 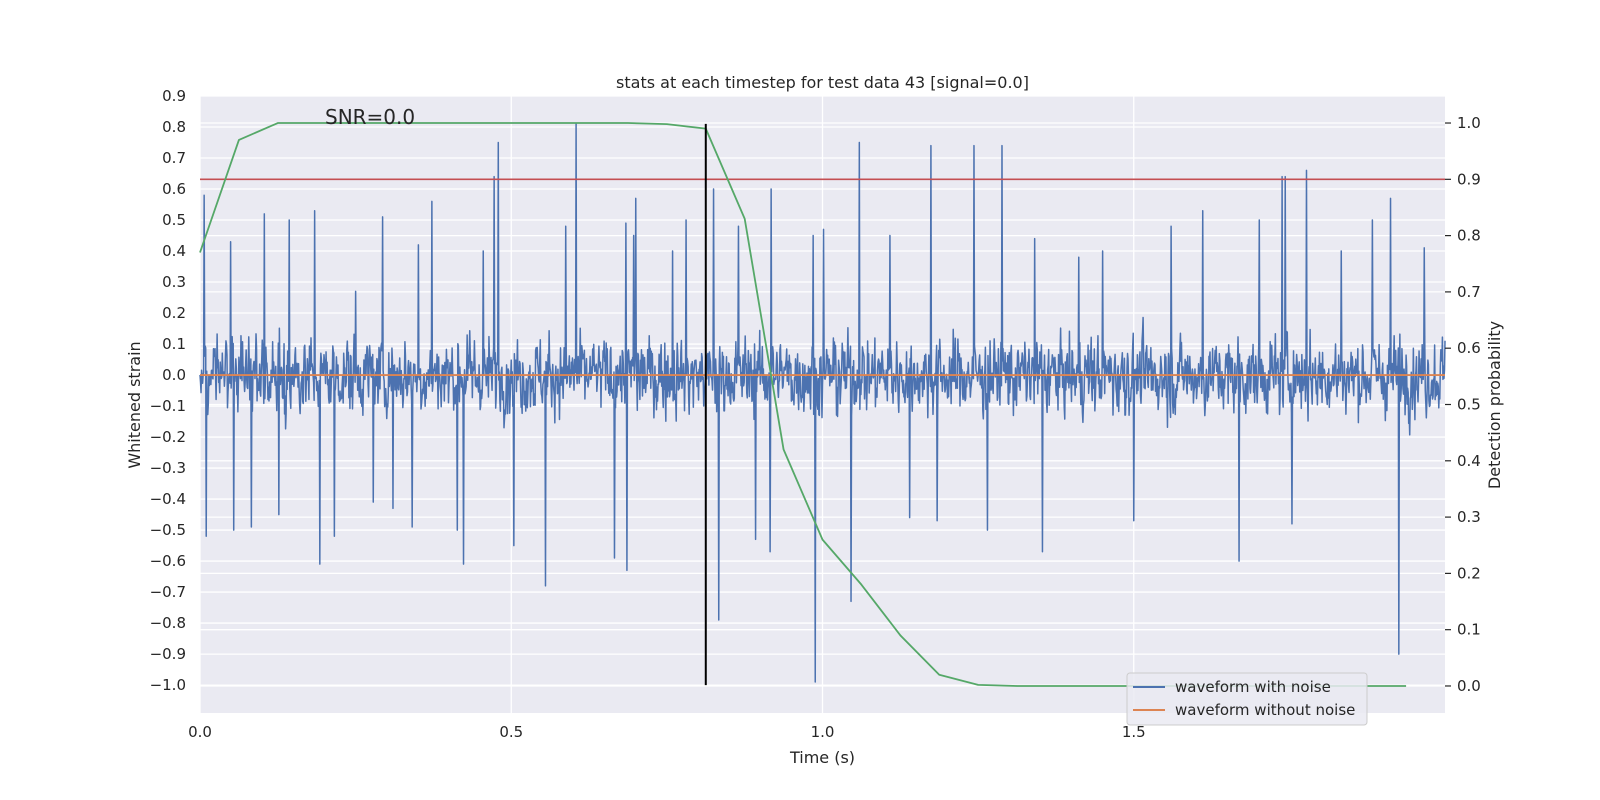 I want to click on y-tick-label-right: 1.0, so click(x=1469, y=123).